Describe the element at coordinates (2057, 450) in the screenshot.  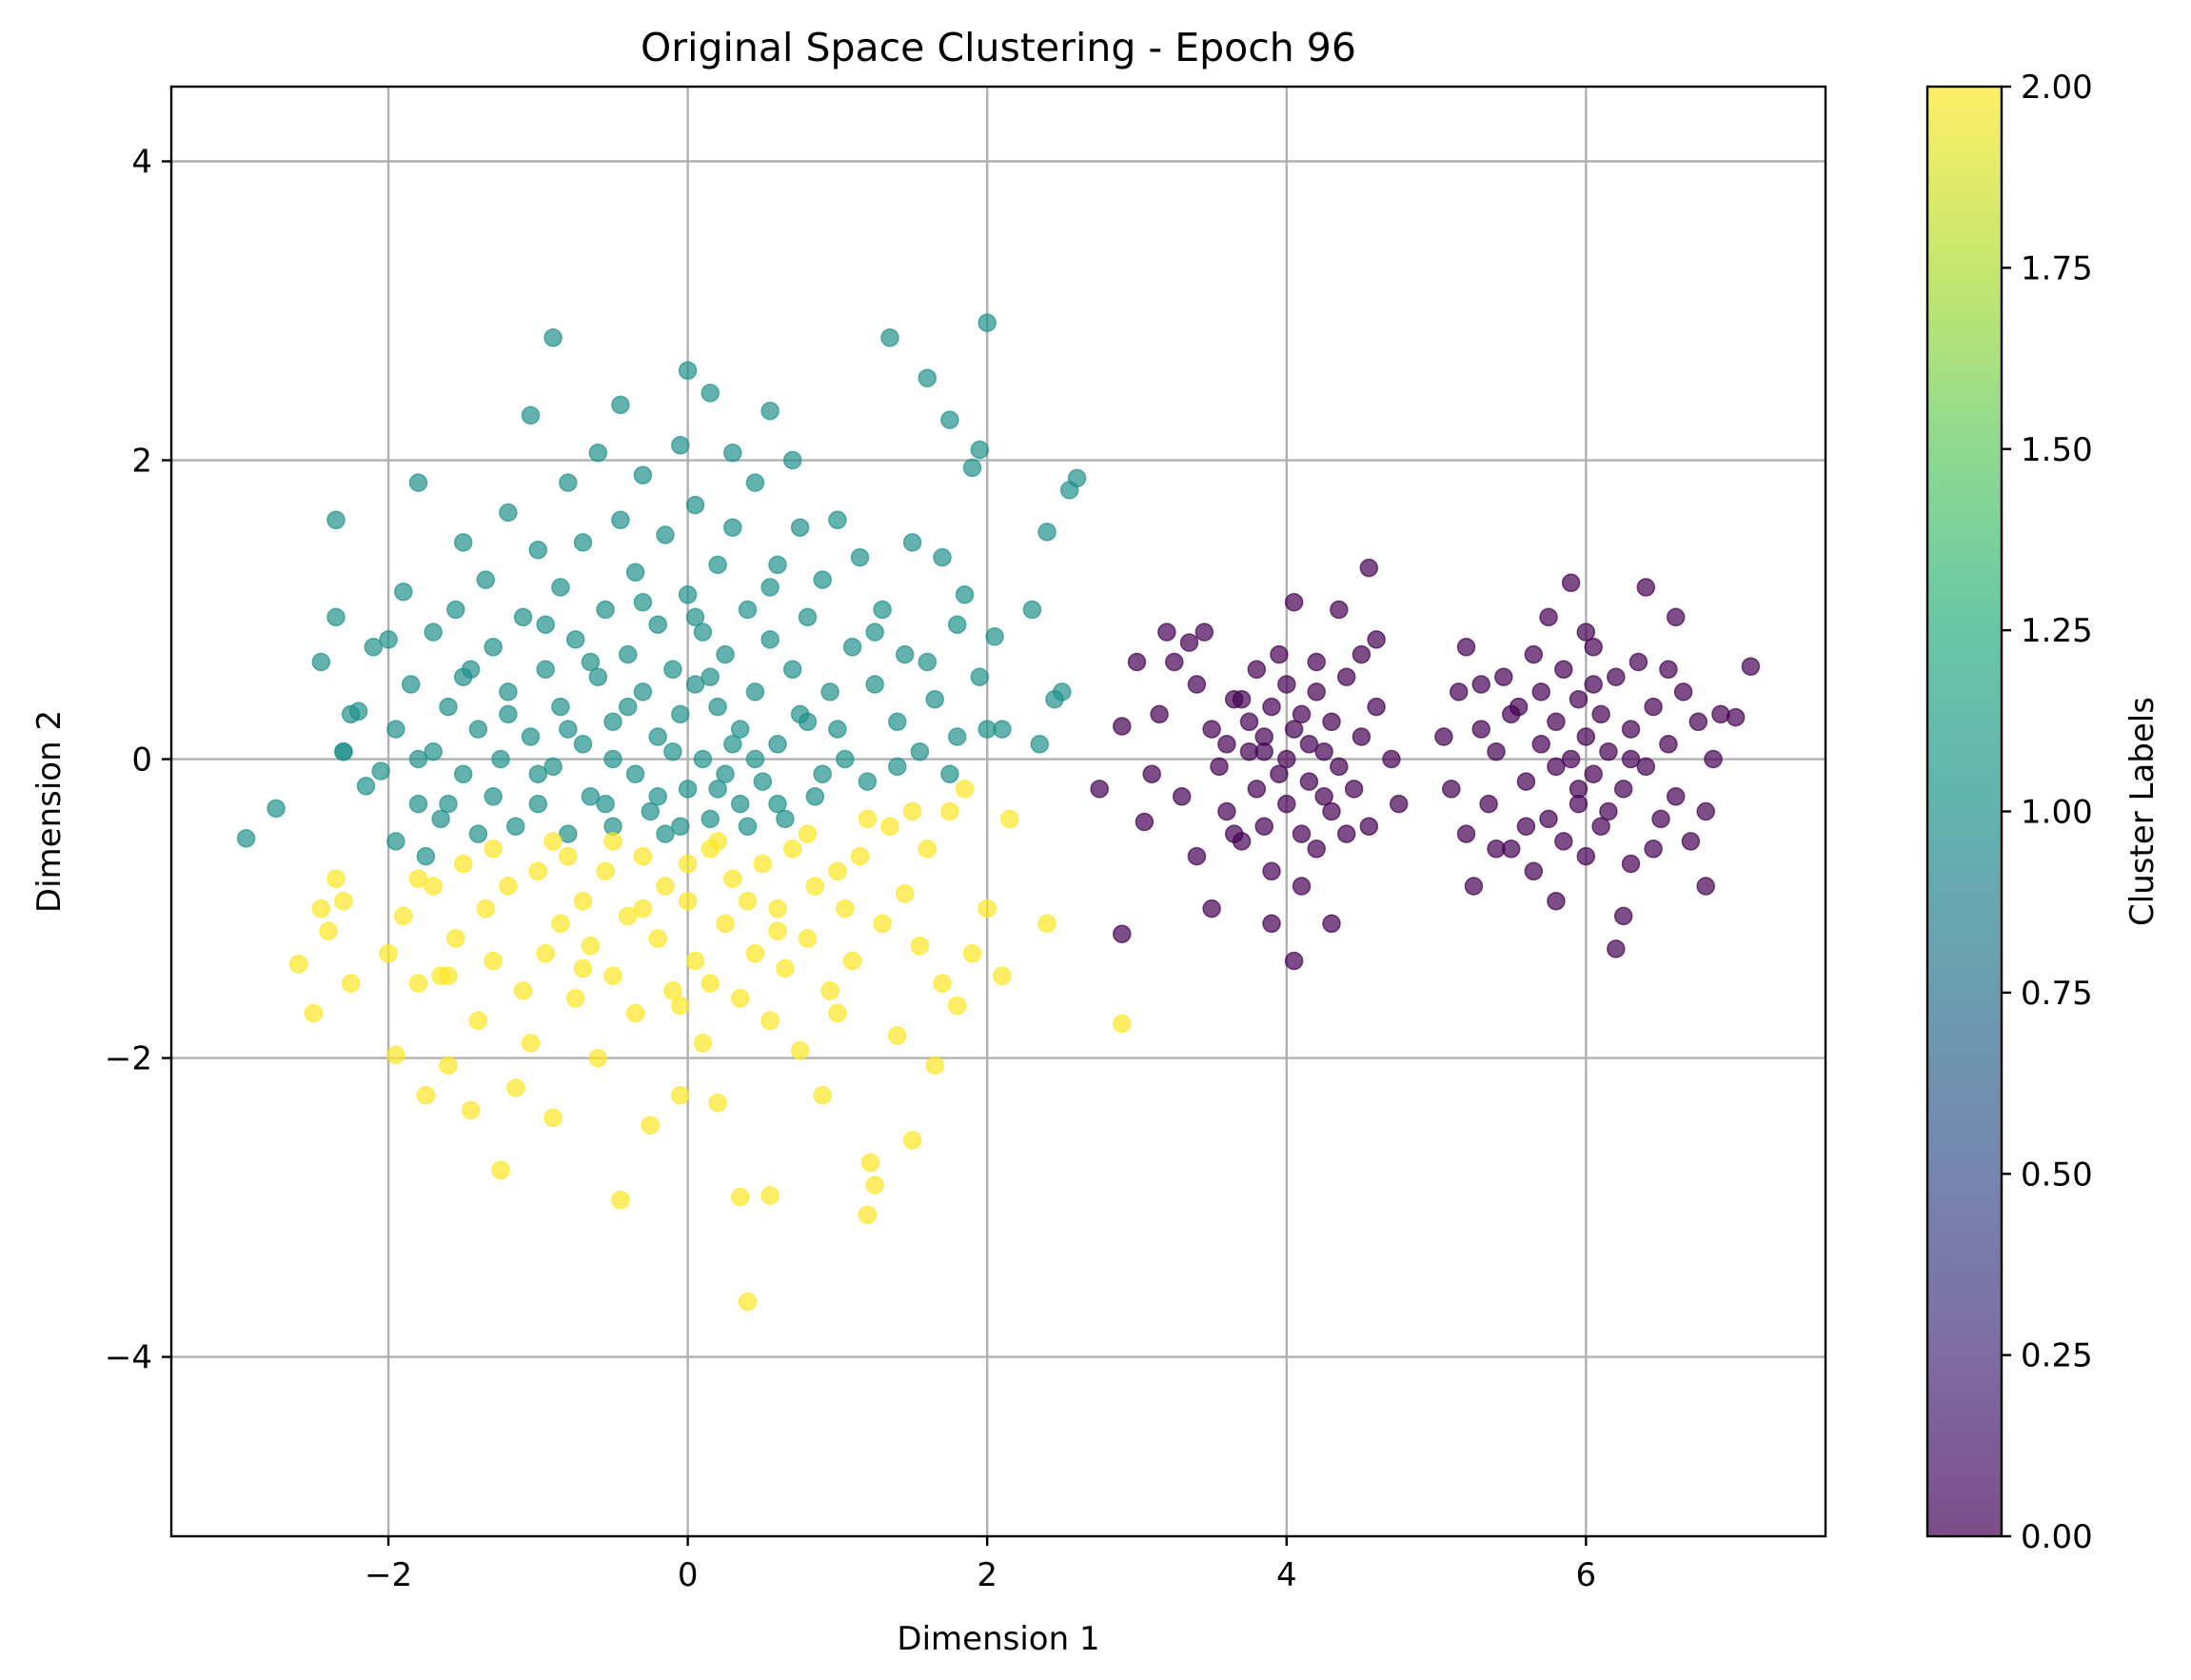
I see `colorbar-tick-label: 1.50` at that location.